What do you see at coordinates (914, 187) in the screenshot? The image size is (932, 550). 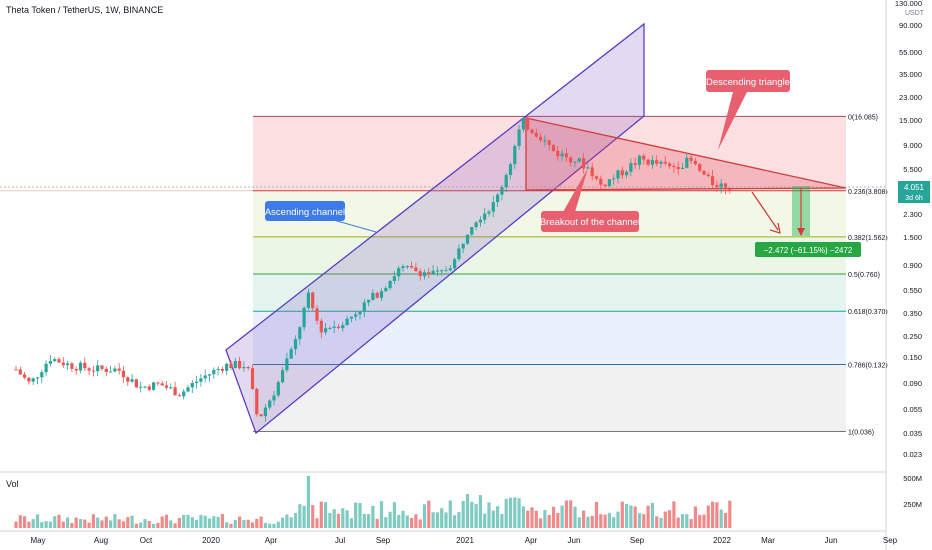 I see `svg-text: 4.051` at bounding box center [914, 187].